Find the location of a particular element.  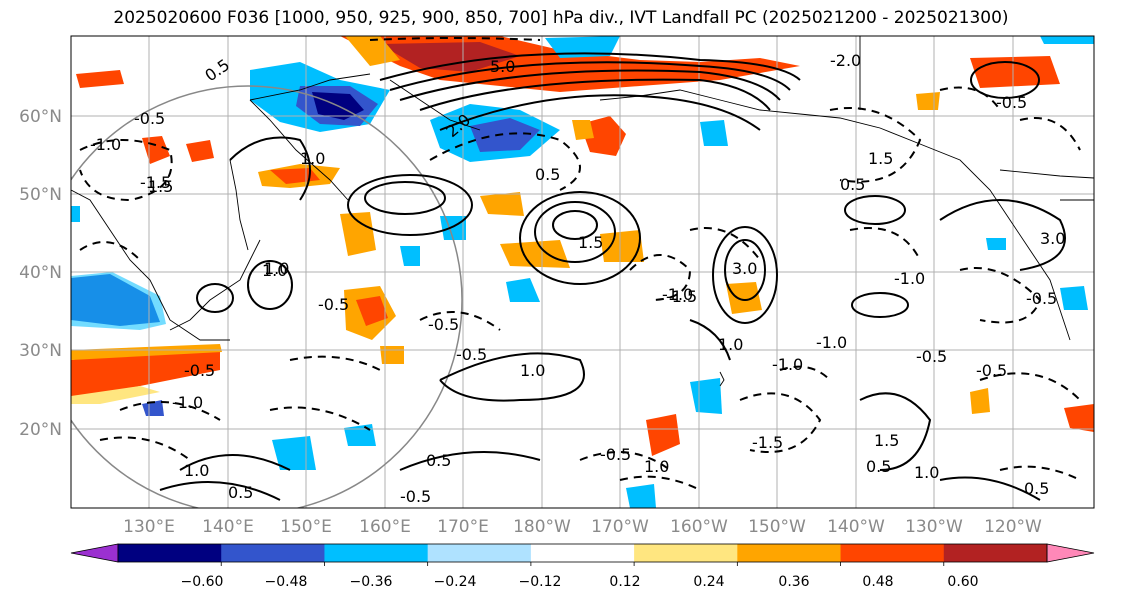

lon-label: 170°W is located at coordinates (620, 527).